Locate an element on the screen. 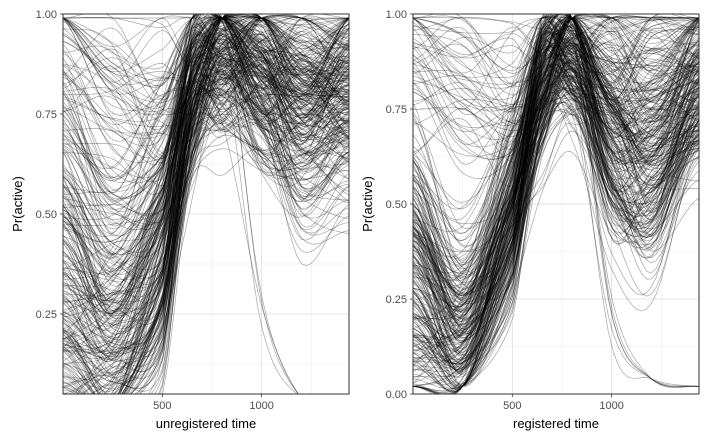 The width and height of the screenshot is (728, 447). y-tick-label: 0.50 is located at coordinates (46, 215).